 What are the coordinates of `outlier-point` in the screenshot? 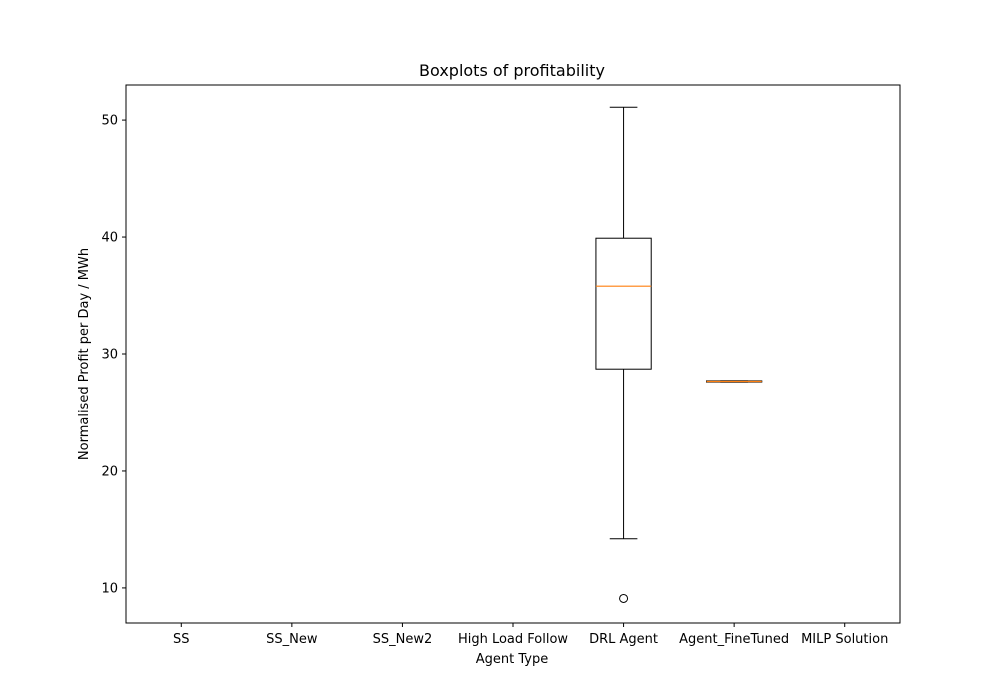 It's located at (624, 598).